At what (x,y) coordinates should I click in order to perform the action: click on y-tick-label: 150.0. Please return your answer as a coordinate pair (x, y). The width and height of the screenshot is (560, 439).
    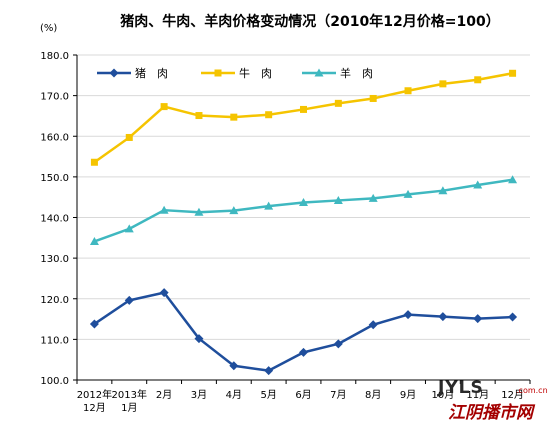
    Looking at the image, I should click on (54, 178).